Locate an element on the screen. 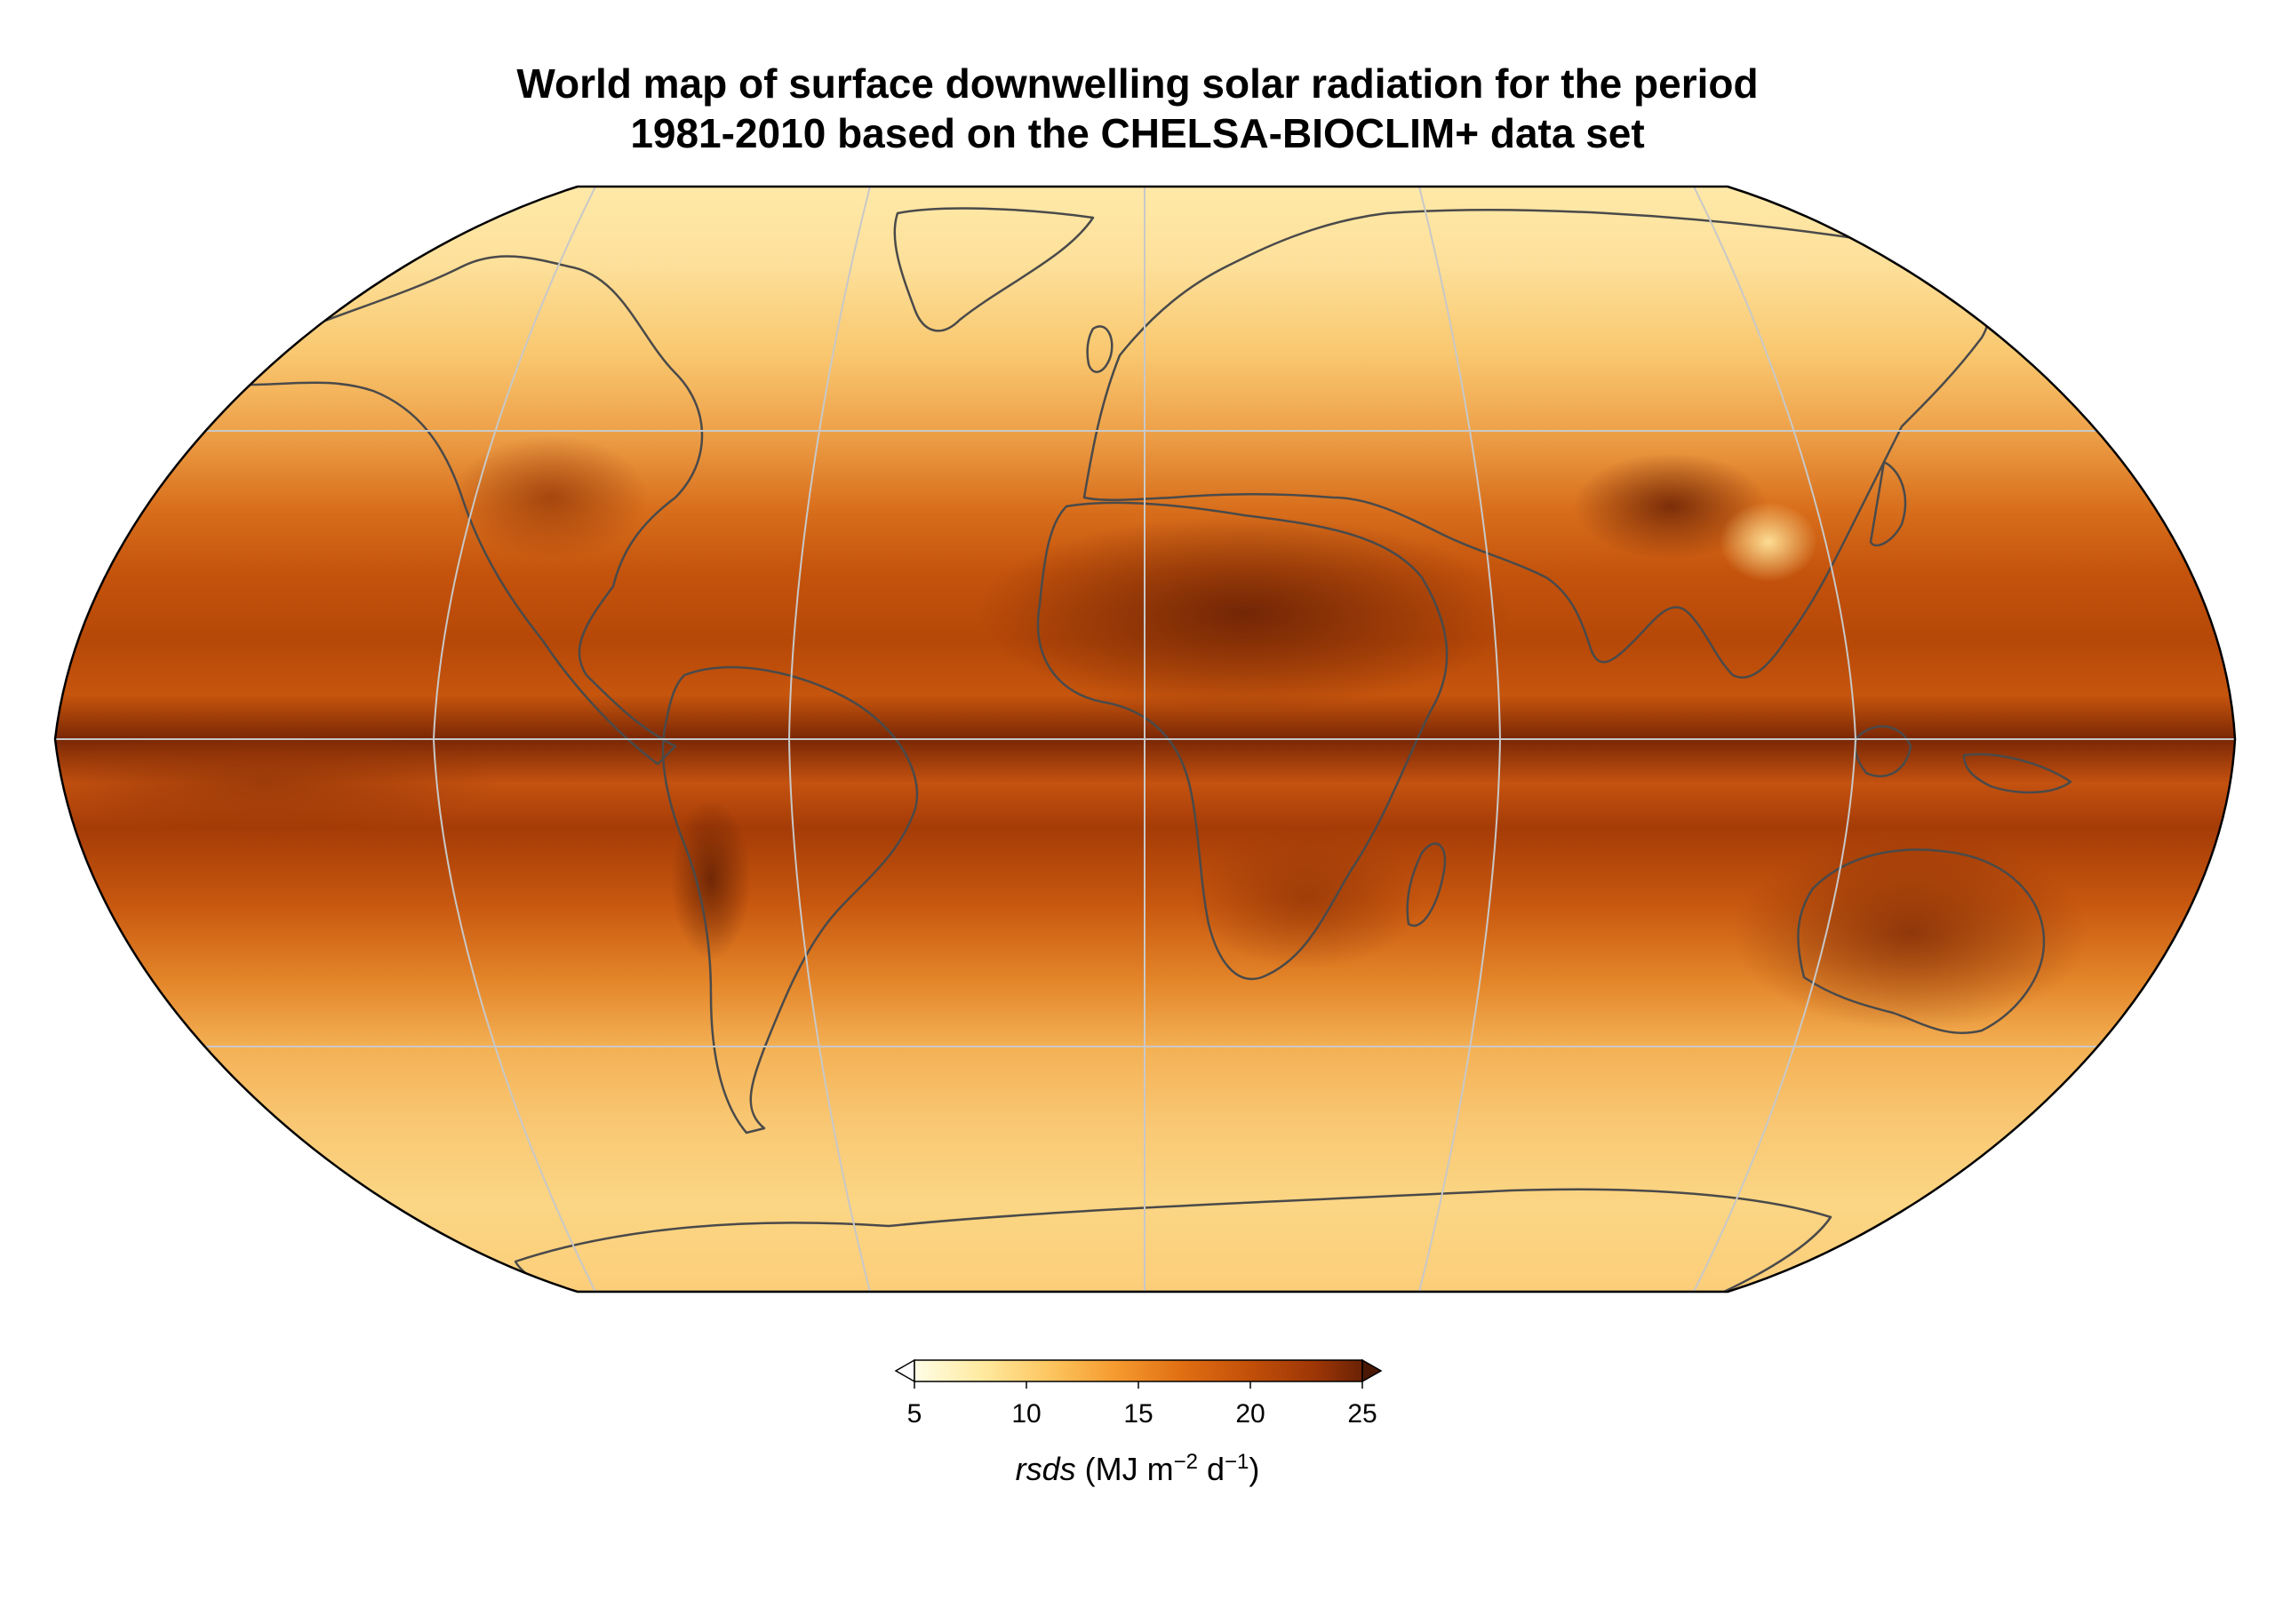 The image size is (2275, 1624). colorbar-extend-high is located at coordinates (1372, 1370).